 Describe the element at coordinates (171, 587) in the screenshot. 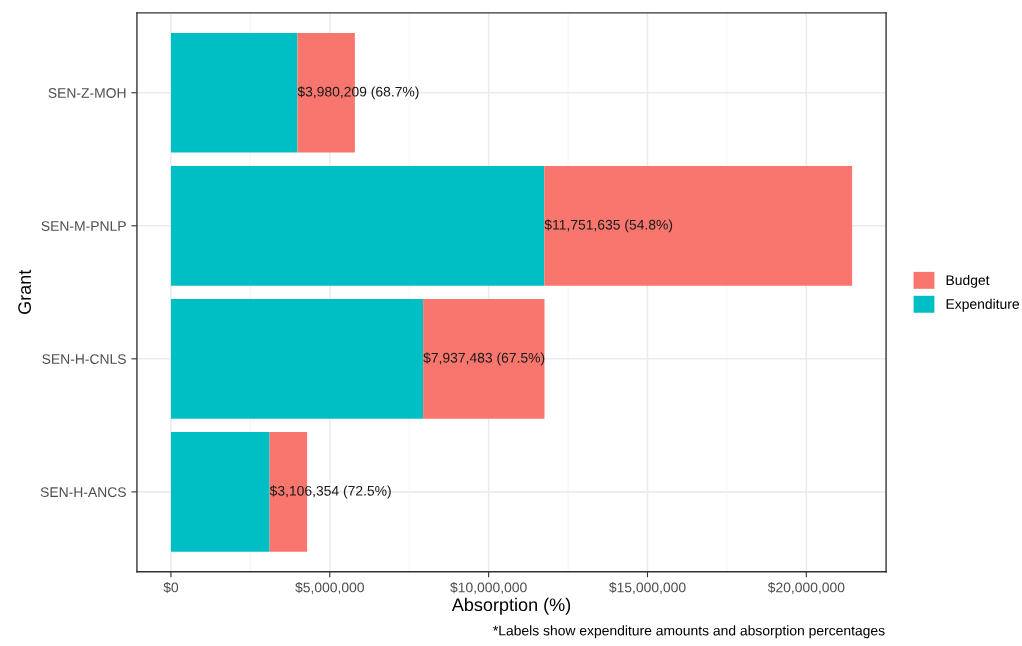

I see `x-tick-label: $0` at that location.